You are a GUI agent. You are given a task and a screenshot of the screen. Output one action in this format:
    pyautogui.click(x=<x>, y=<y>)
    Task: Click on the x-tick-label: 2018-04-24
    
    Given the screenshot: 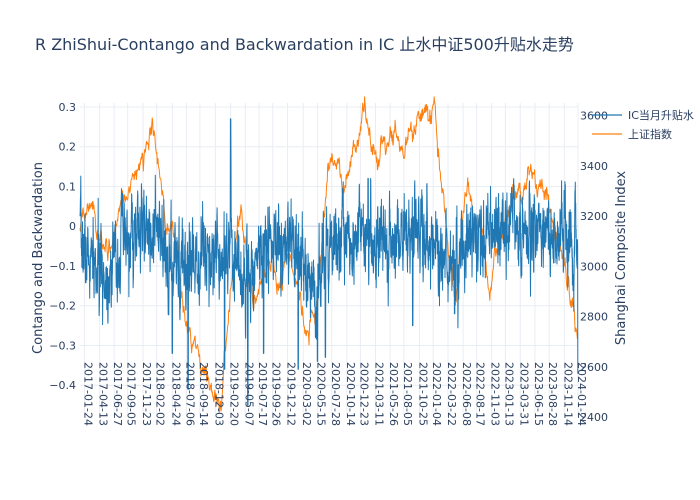 What is the action you would take?
    pyautogui.click(x=175, y=394)
    